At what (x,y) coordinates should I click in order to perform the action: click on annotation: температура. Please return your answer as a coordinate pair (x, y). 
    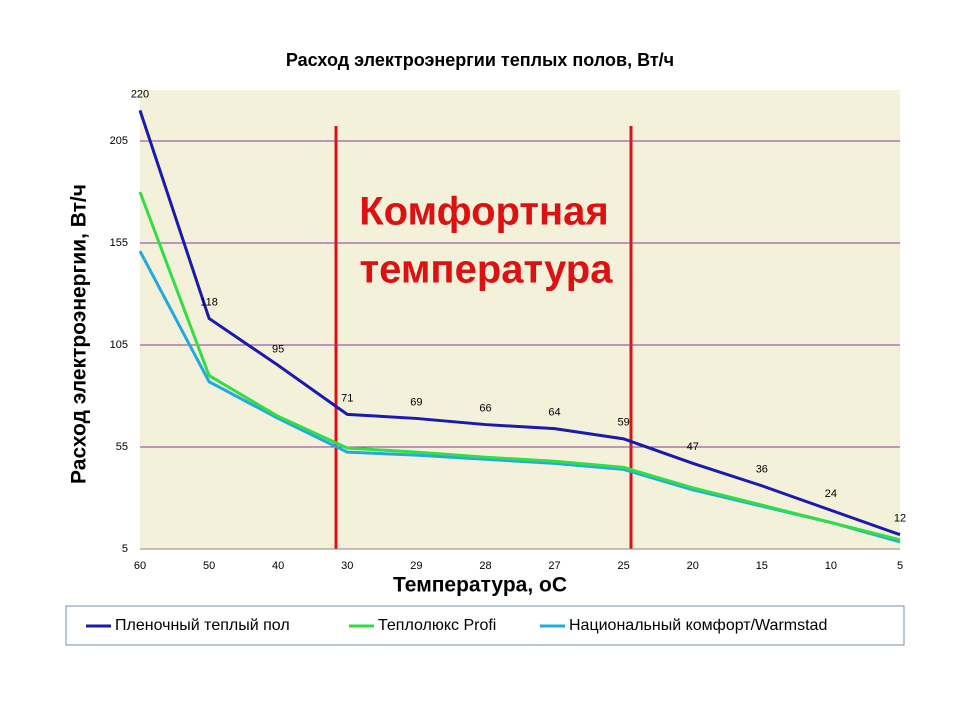
    Looking at the image, I should click on (487, 270).